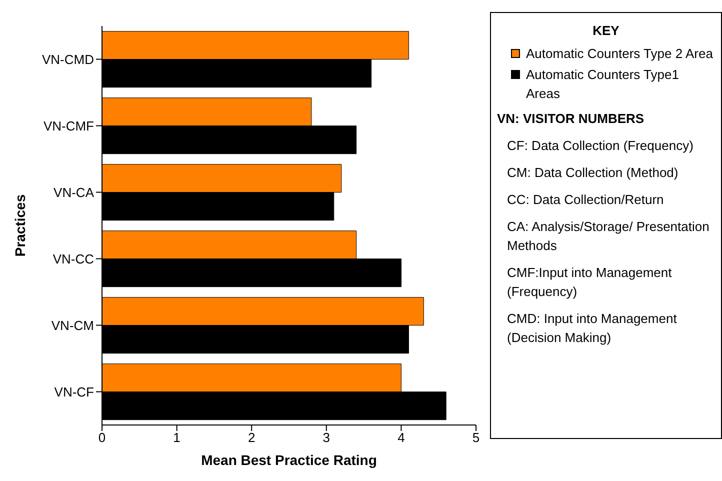 Image resolution: width=722 pixels, height=481 pixels. Describe the element at coordinates (401, 438) in the screenshot. I see `x-tick-label: 4` at that location.